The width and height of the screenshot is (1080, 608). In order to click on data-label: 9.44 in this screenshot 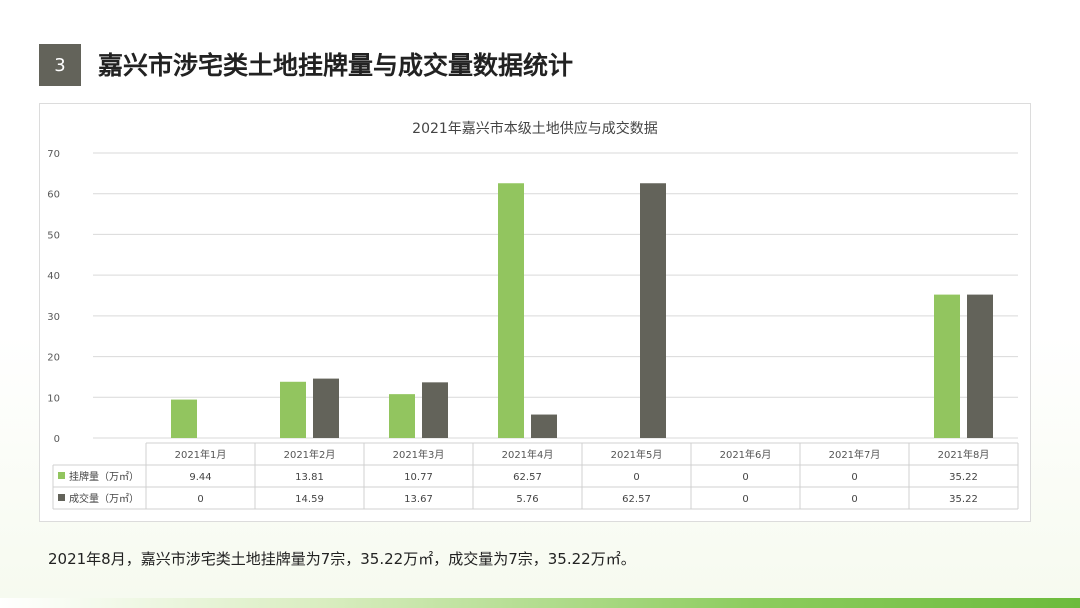, I will do `click(200, 477)`.